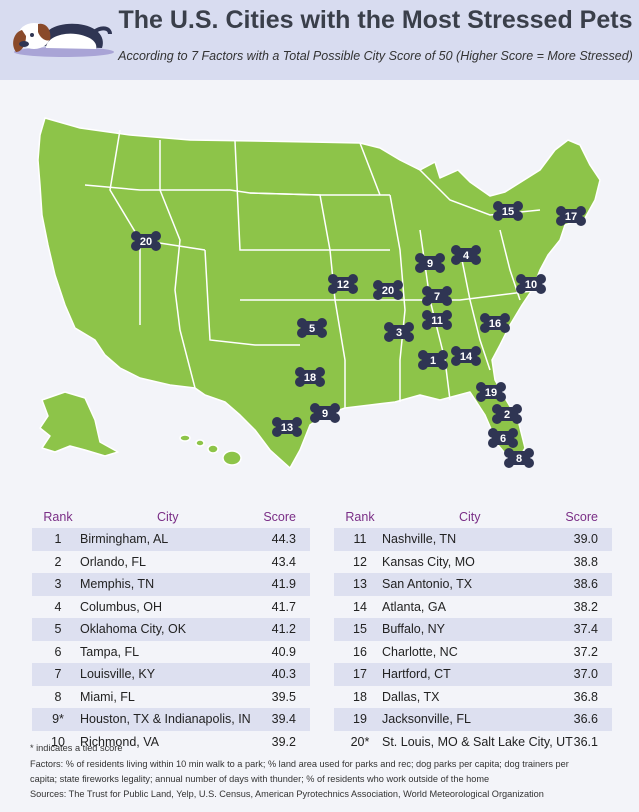 The width and height of the screenshot is (639, 812). Describe the element at coordinates (133, 629) in the screenshot. I see `city-cell: Oklahoma City, OK` at that location.